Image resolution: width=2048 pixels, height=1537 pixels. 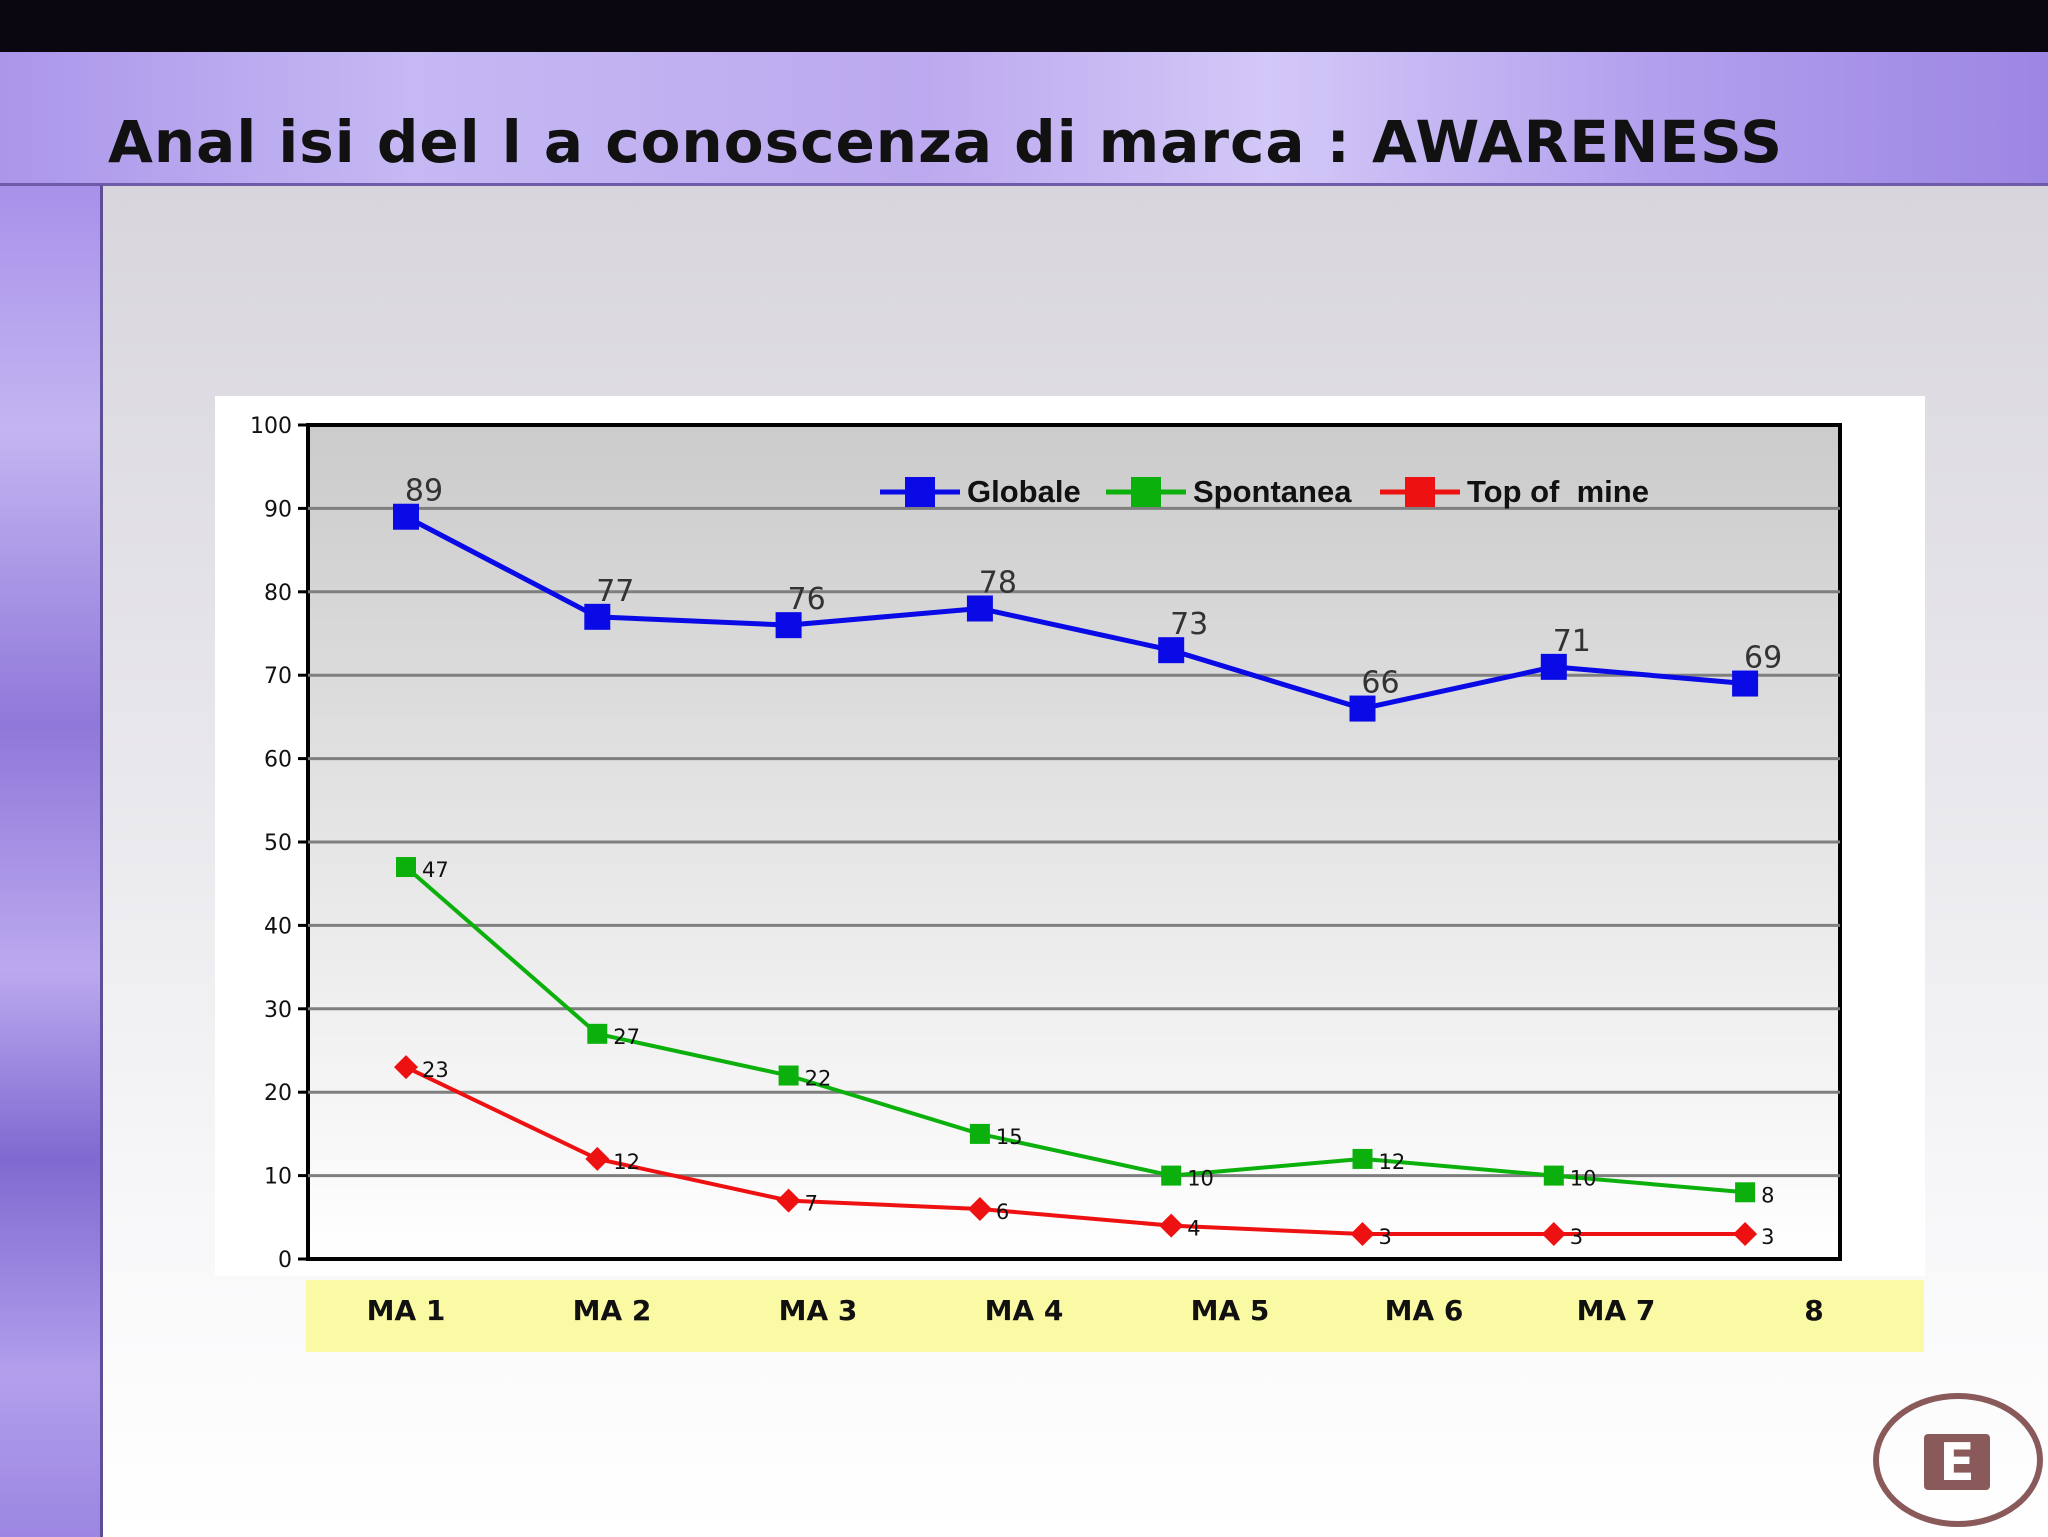 I want to click on svg-text: E, so click(x=1957, y=1463).